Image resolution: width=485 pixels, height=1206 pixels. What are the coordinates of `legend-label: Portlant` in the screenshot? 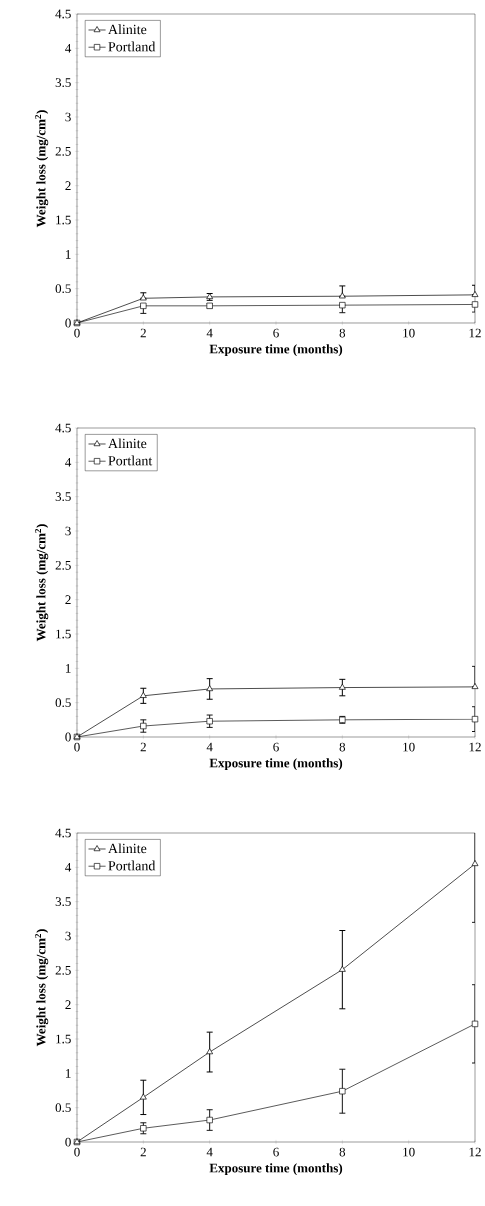 It's located at (130, 460).